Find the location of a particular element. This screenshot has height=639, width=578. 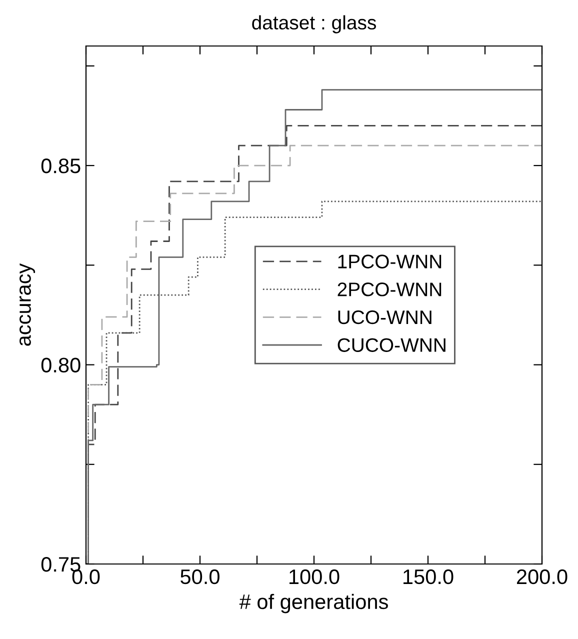

y-tick-label: 0.80 is located at coordinates (60, 365).